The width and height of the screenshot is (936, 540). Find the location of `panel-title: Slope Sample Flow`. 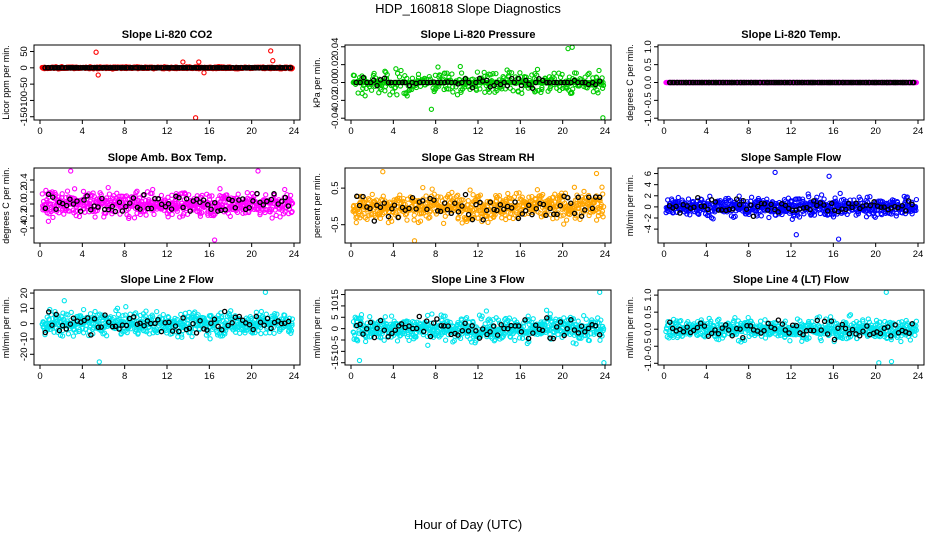

panel-title: Slope Sample Flow is located at coordinates (791, 158).